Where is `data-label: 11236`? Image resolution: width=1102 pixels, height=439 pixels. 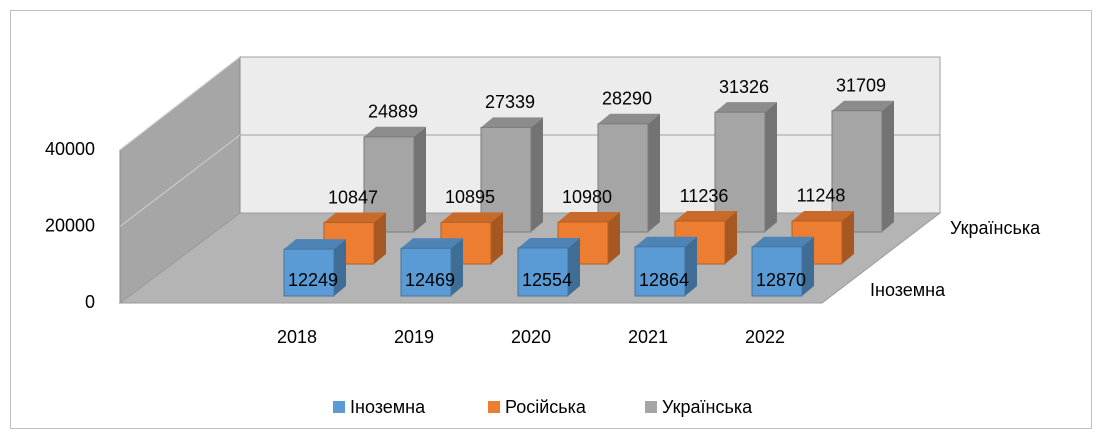 data-label: 11236 is located at coordinates (704, 196).